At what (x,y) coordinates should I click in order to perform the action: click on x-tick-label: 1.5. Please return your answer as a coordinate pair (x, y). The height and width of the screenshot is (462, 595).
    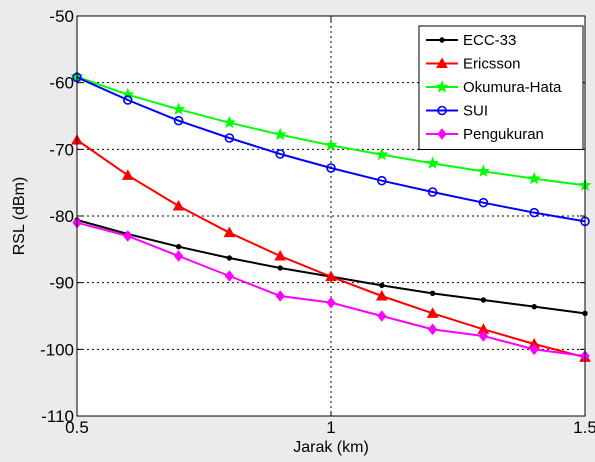
    Looking at the image, I should click on (584, 427).